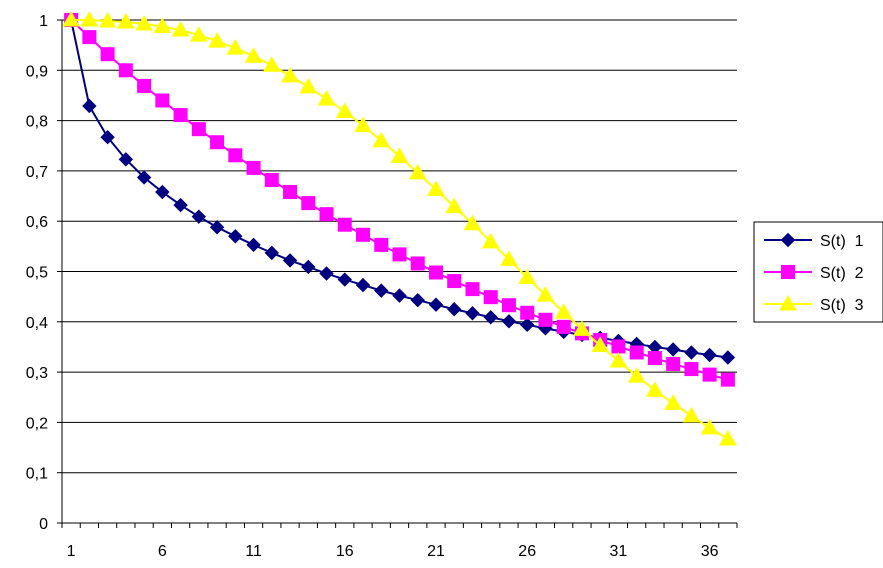 The image size is (883, 568). What do you see at coordinates (37, 323) in the screenshot?
I see `y-tick-label: 0,4` at bounding box center [37, 323].